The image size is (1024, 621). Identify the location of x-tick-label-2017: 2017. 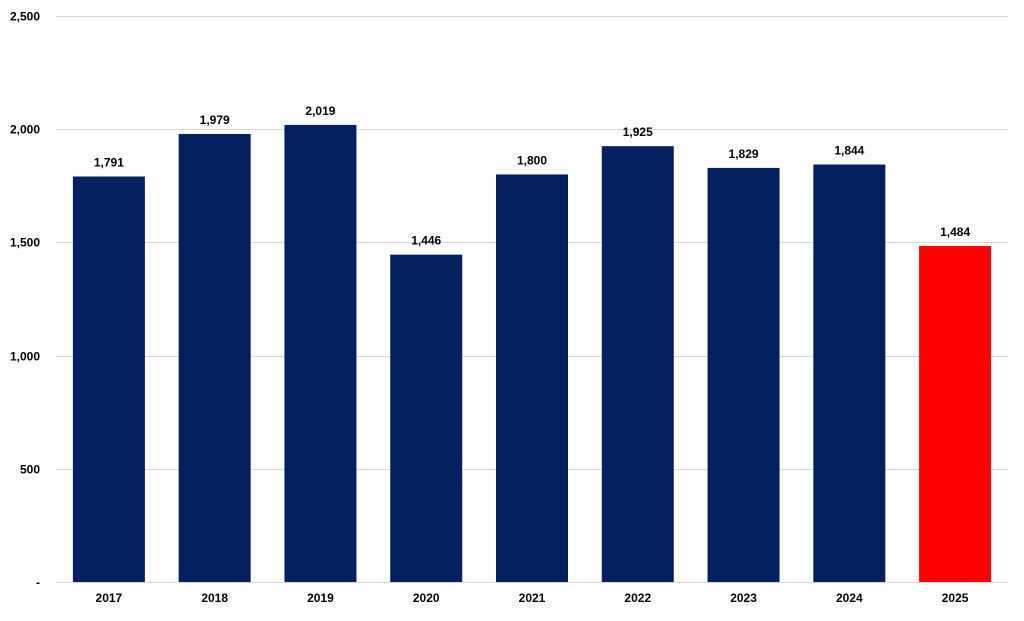
(109, 598).